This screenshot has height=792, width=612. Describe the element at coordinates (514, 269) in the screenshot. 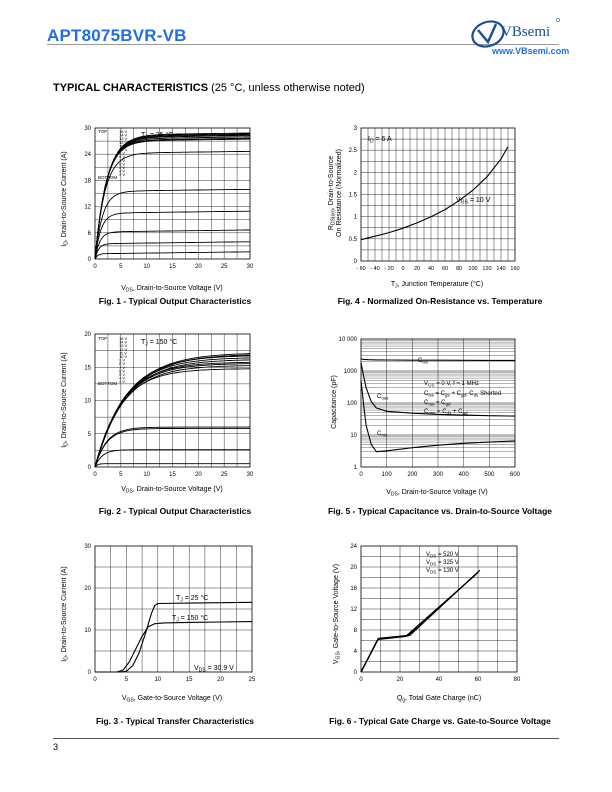

I see `fig4-xtick-label: 160` at that location.